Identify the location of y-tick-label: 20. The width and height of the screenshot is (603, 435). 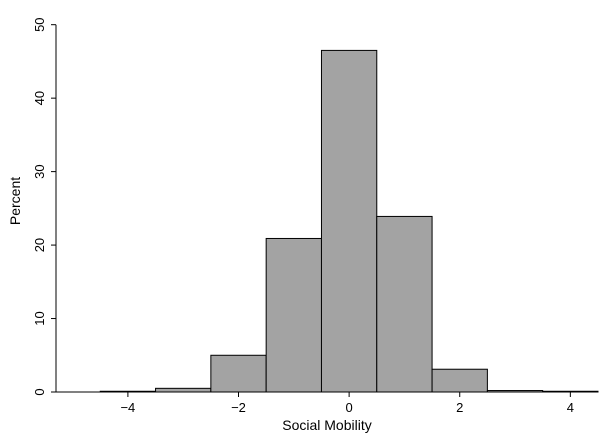
(39, 245).